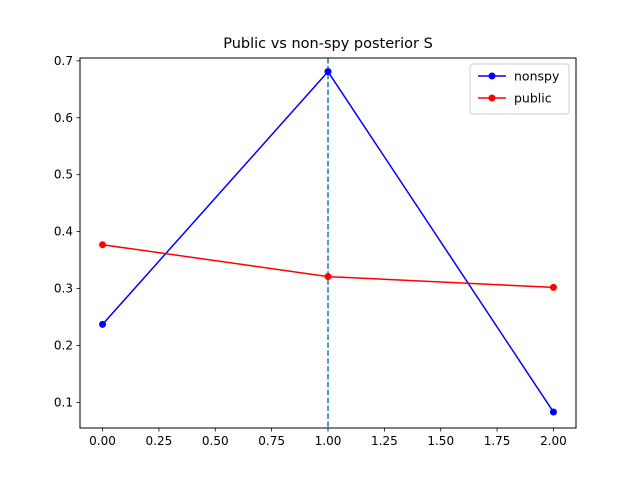 The width and height of the screenshot is (640, 480). I want to click on x-tick-label: 0.25, so click(159, 441).